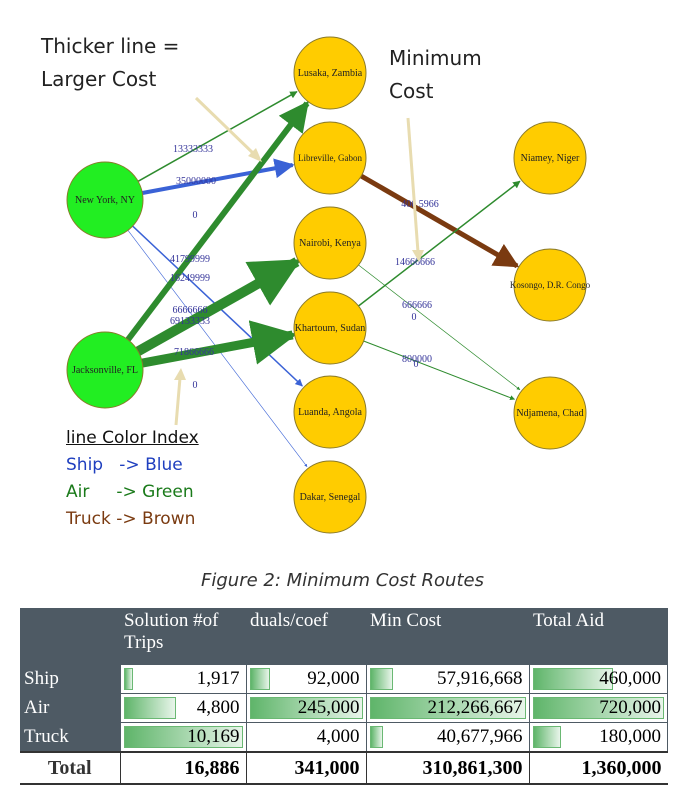  What do you see at coordinates (110, 46) in the screenshot?
I see `thicker-line-annotation-line-1: Thicker line =` at bounding box center [110, 46].